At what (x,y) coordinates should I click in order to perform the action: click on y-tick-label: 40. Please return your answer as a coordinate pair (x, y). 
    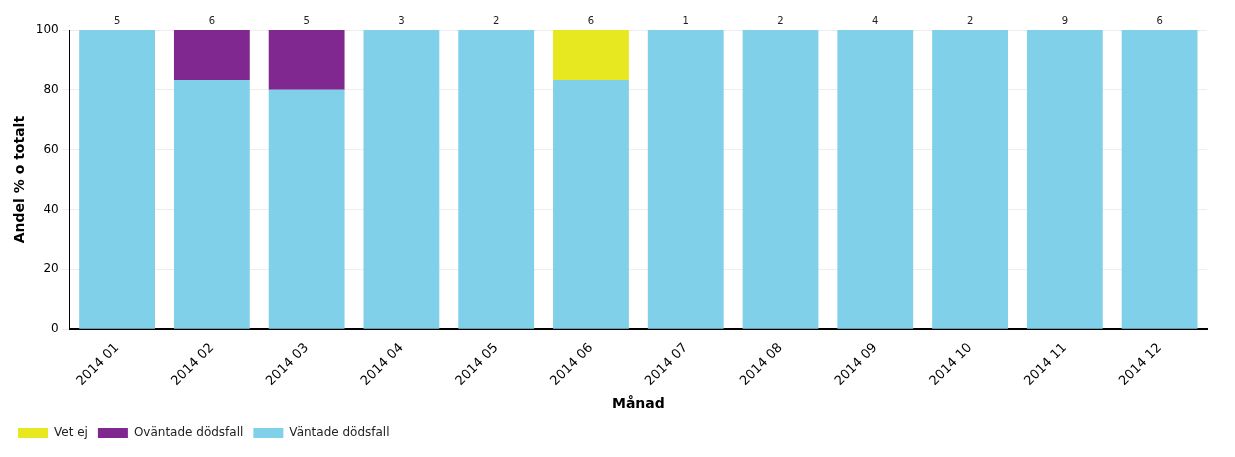
    Looking at the image, I should click on (51, 208).